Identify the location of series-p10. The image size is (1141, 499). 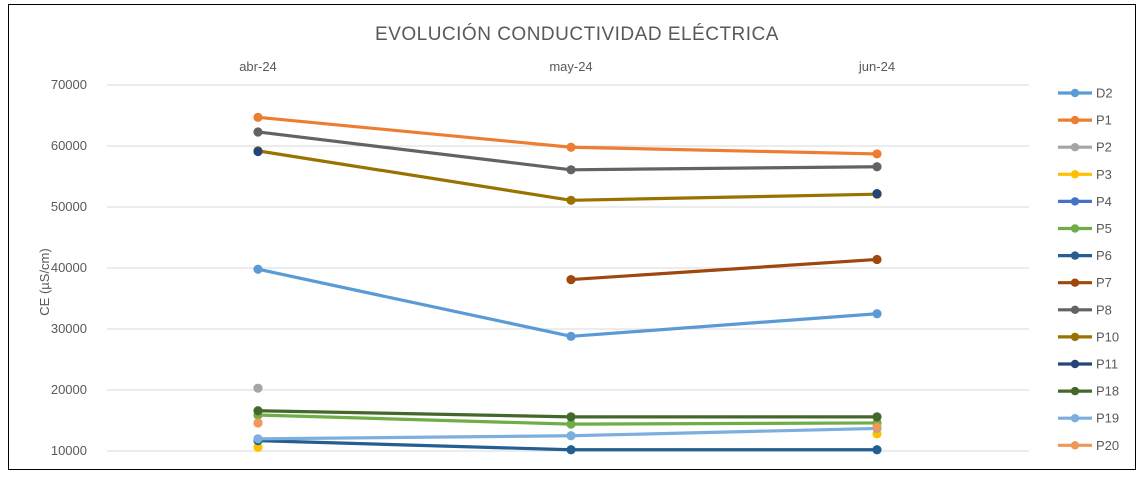
(567, 175).